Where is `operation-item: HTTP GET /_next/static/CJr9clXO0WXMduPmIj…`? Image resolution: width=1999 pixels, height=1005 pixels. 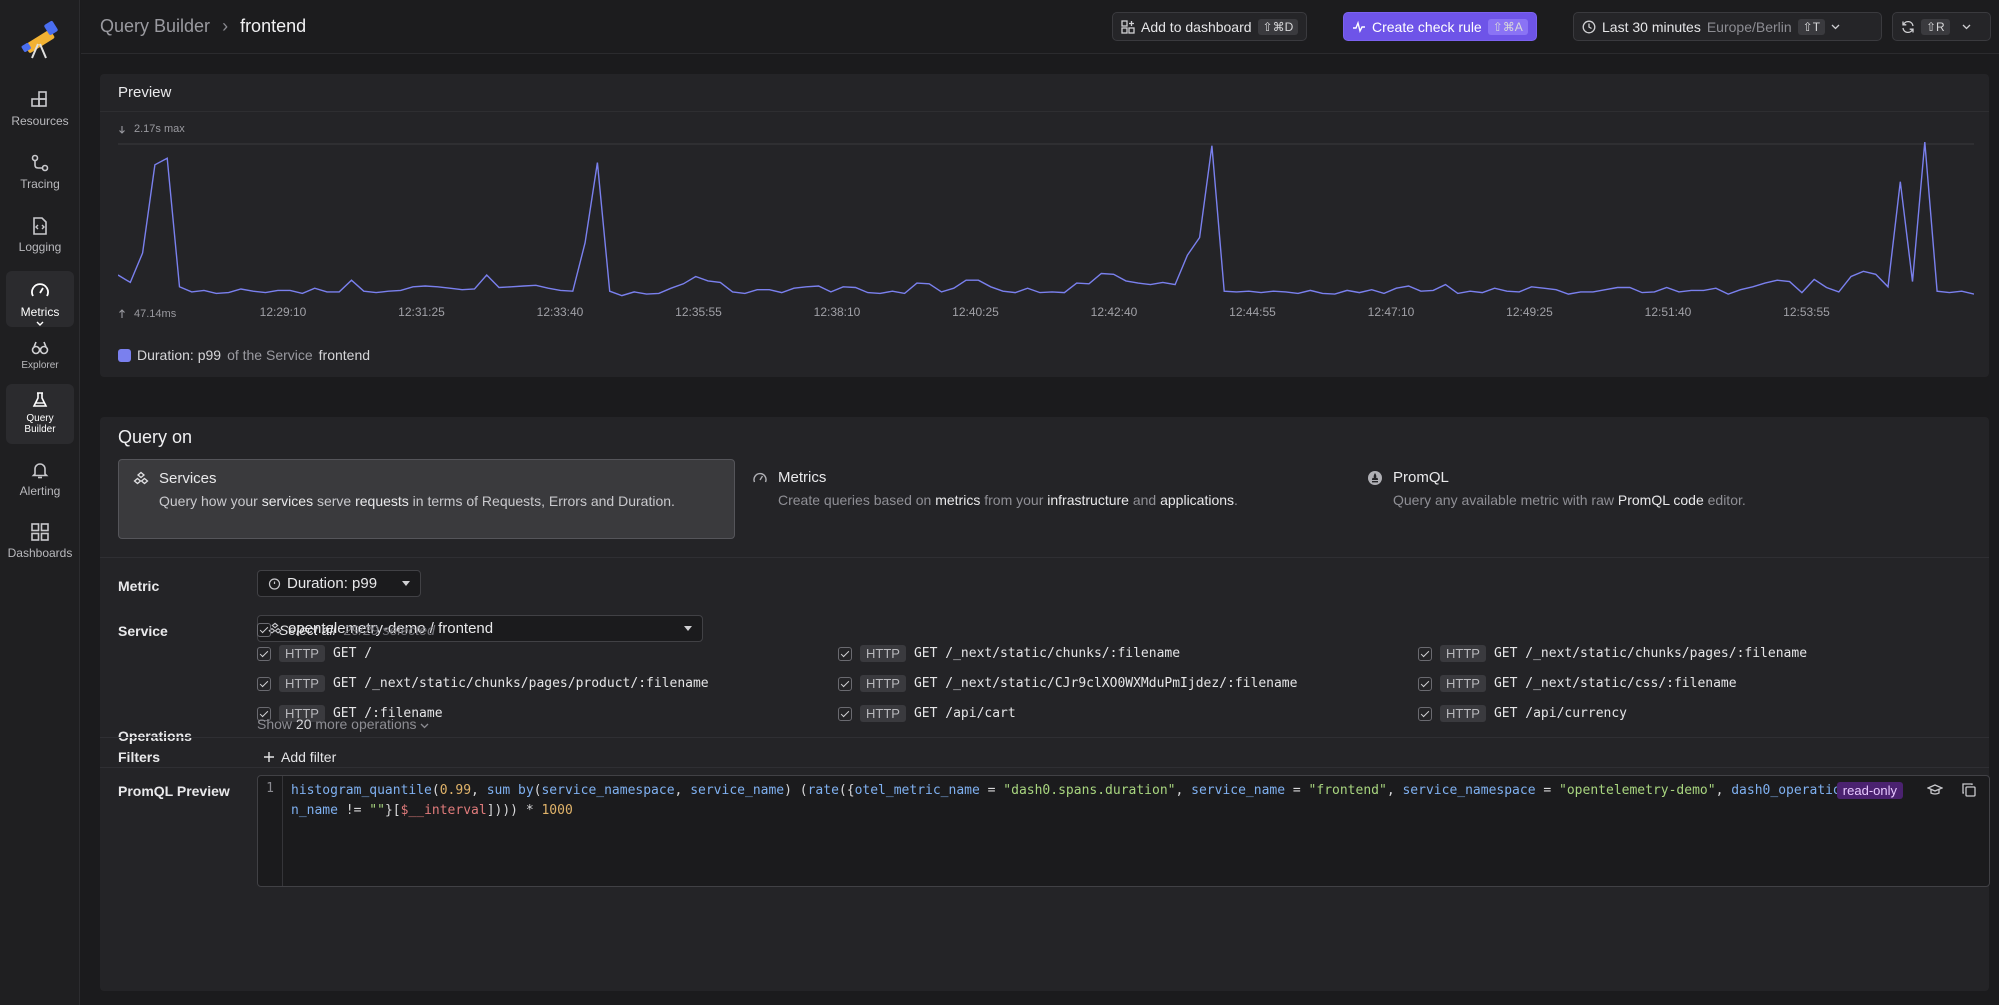 operation-item: HTTP GET /_next/static/CJr9clXO0WXMduPmIj… is located at coordinates (1067, 683).